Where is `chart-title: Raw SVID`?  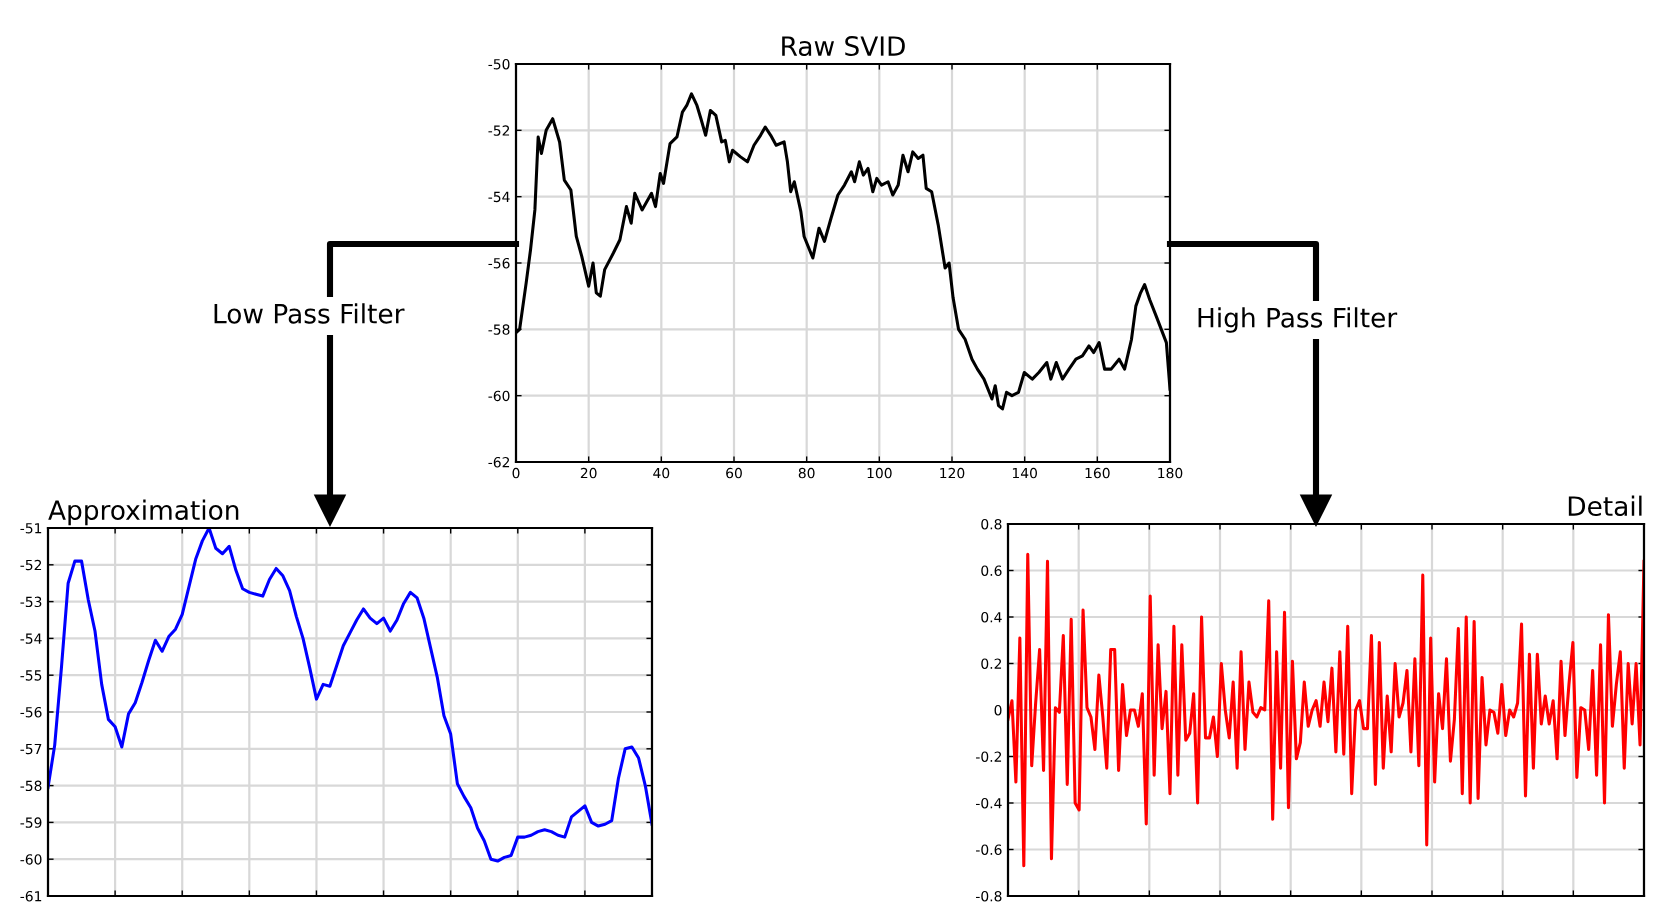 chart-title: Raw SVID is located at coordinates (843, 46).